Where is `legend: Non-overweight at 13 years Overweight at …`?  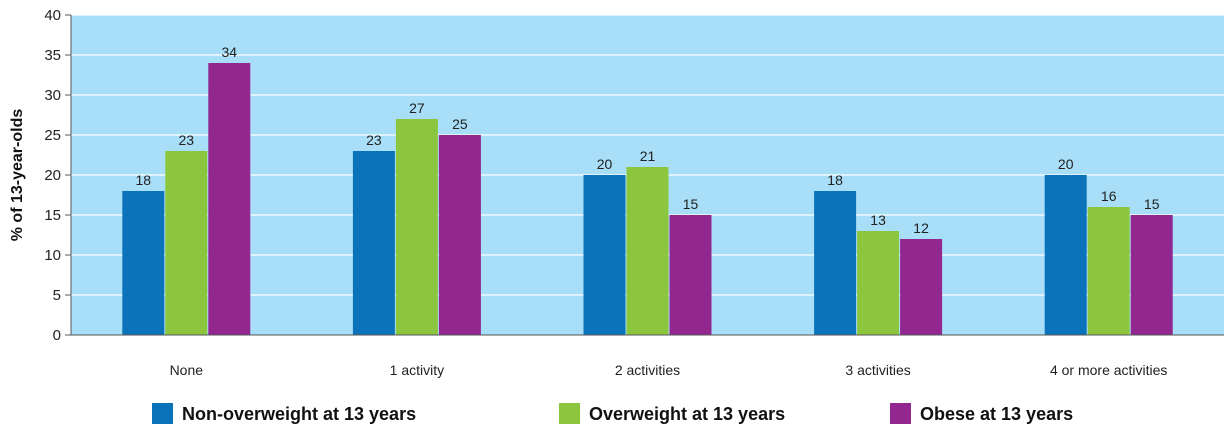
legend: Non-overweight at 13 years Overweight at … is located at coordinates (612, 413).